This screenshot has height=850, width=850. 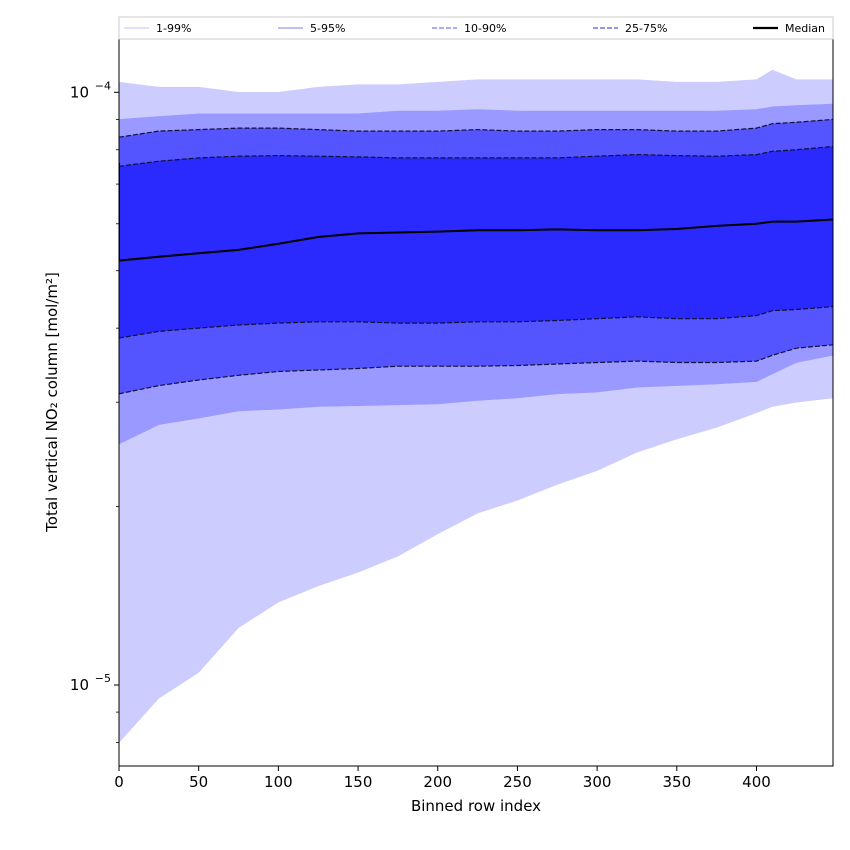 I want to click on x-axis: 0 50 100 150 200 250 300 350 400, so click(x=442, y=778).